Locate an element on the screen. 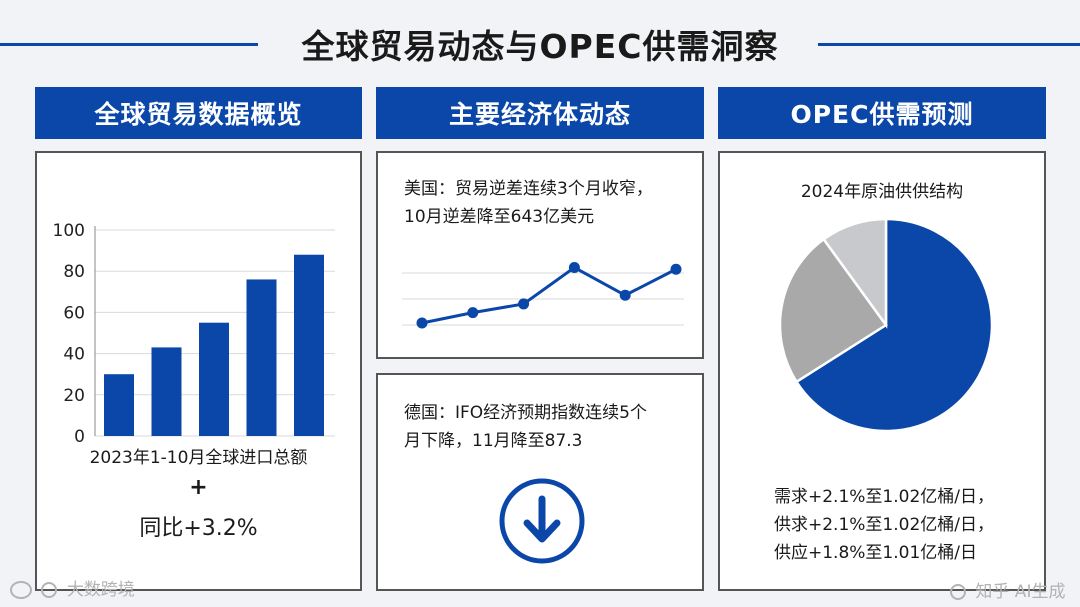  y-tick-label: 80 is located at coordinates (74, 272).